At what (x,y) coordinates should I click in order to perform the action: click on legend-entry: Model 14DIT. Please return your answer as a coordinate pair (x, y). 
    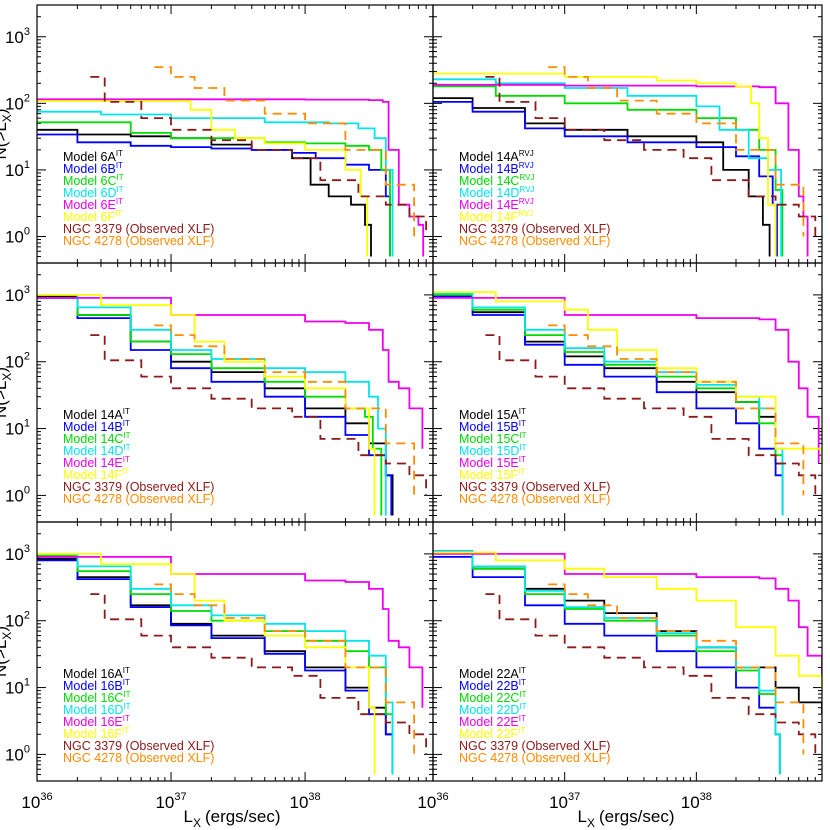
    Looking at the image, I should click on (97, 450).